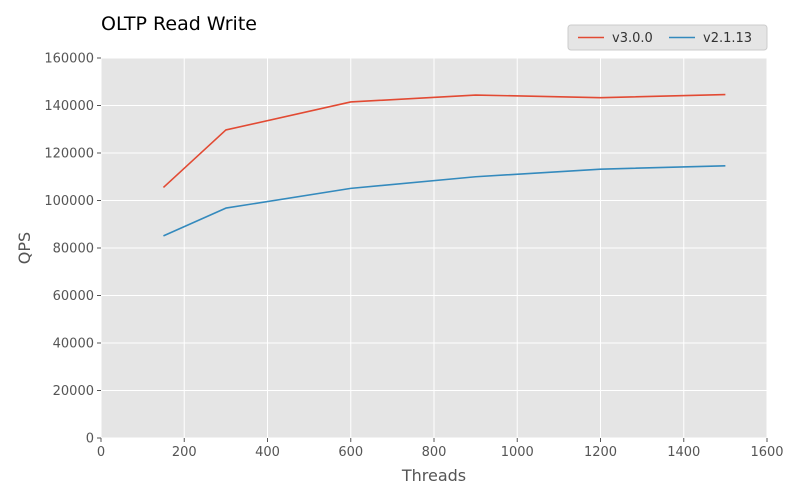 This screenshot has width=800, height=500. I want to click on x-axis-label: Threads, so click(433, 475).